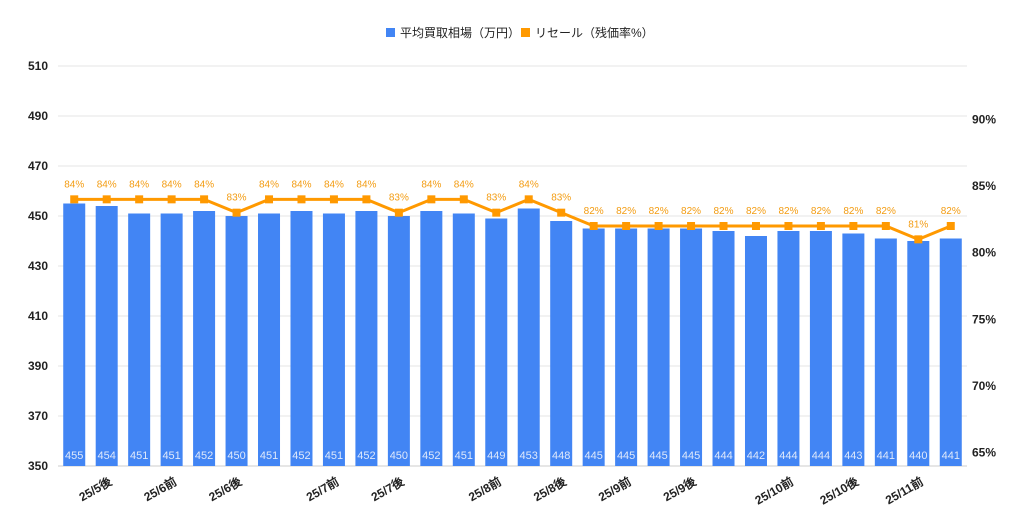 Image resolution: width=1024 pixels, height=527 pixels. Describe the element at coordinates (485, 489) in the screenshot. I see `x-axis-tick: 25/8前` at that location.